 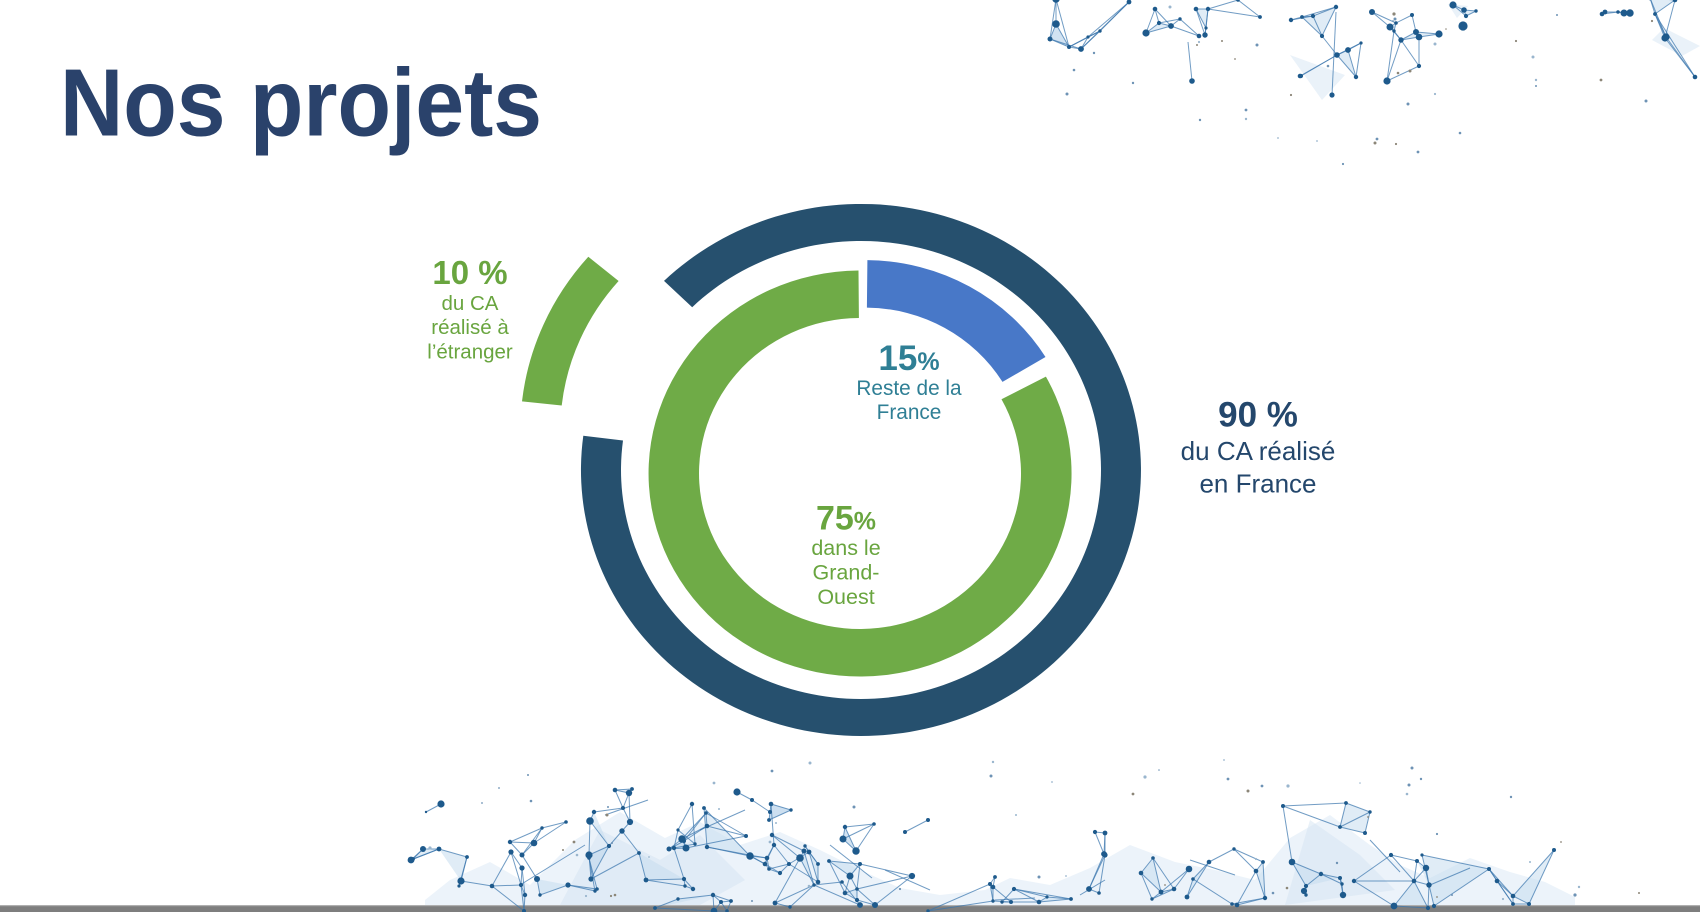 What do you see at coordinates (470, 303) in the screenshot?
I see `svg-text: du CA` at bounding box center [470, 303].